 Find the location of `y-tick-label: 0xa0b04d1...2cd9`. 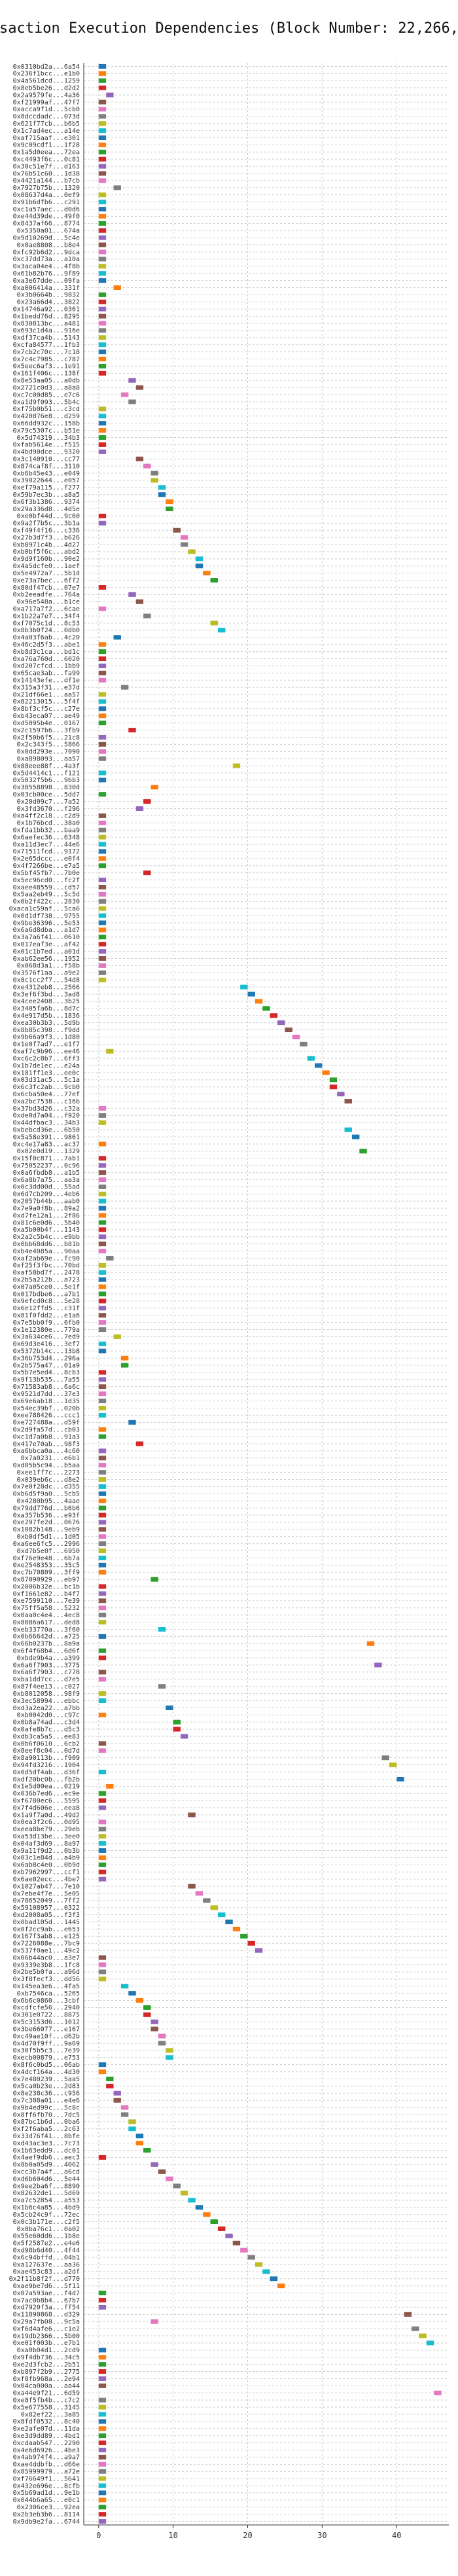

y-tick-label: 0xa0b04d1...2cd9 is located at coordinates (48, 2350).